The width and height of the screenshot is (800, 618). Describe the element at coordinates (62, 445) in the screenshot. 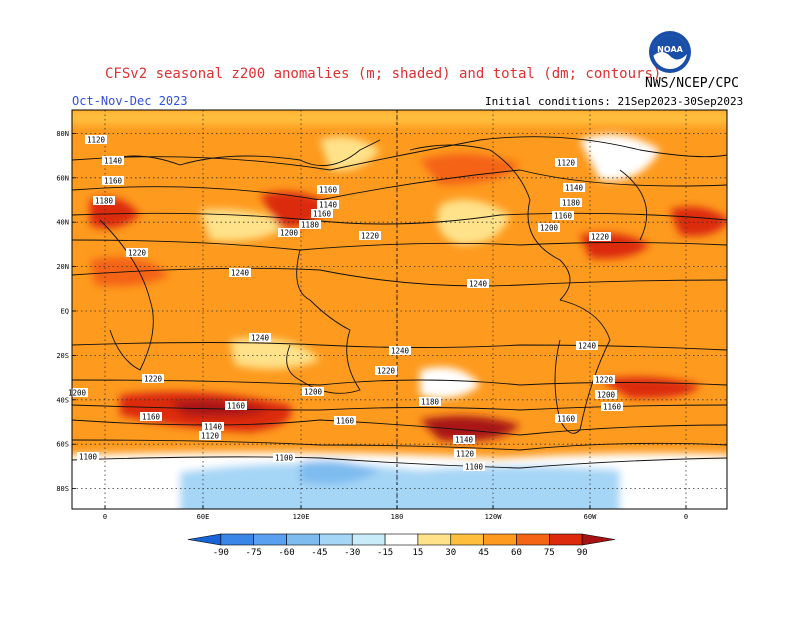

I see `lat-tick-label: 60S` at that location.